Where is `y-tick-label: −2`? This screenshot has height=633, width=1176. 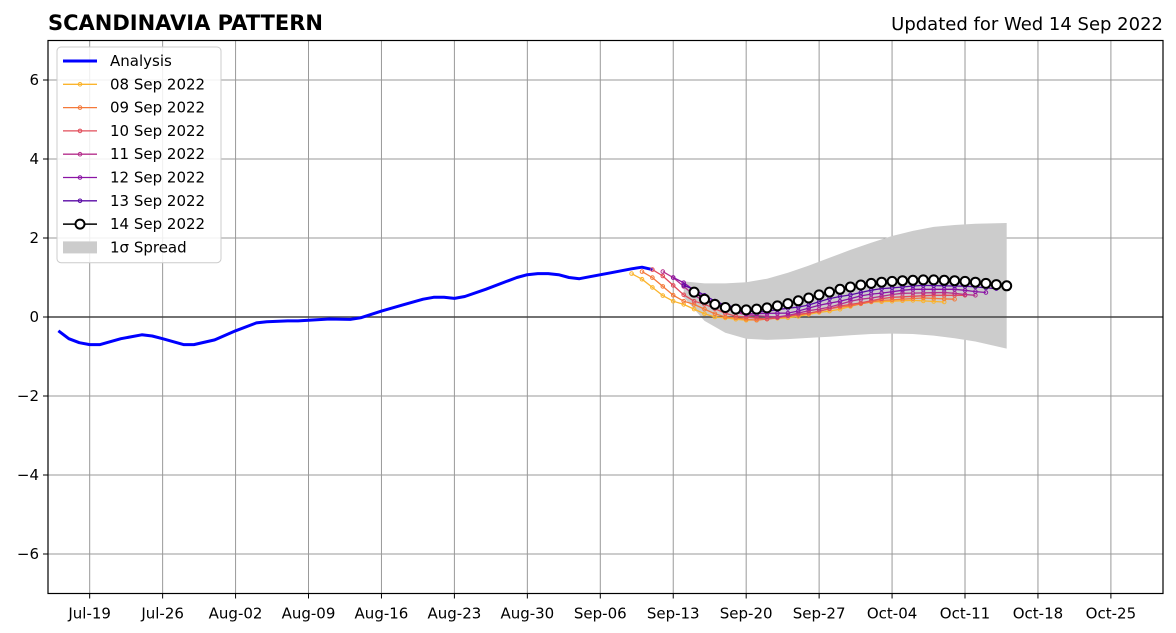
y-tick-label: −2 is located at coordinates (28, 396).